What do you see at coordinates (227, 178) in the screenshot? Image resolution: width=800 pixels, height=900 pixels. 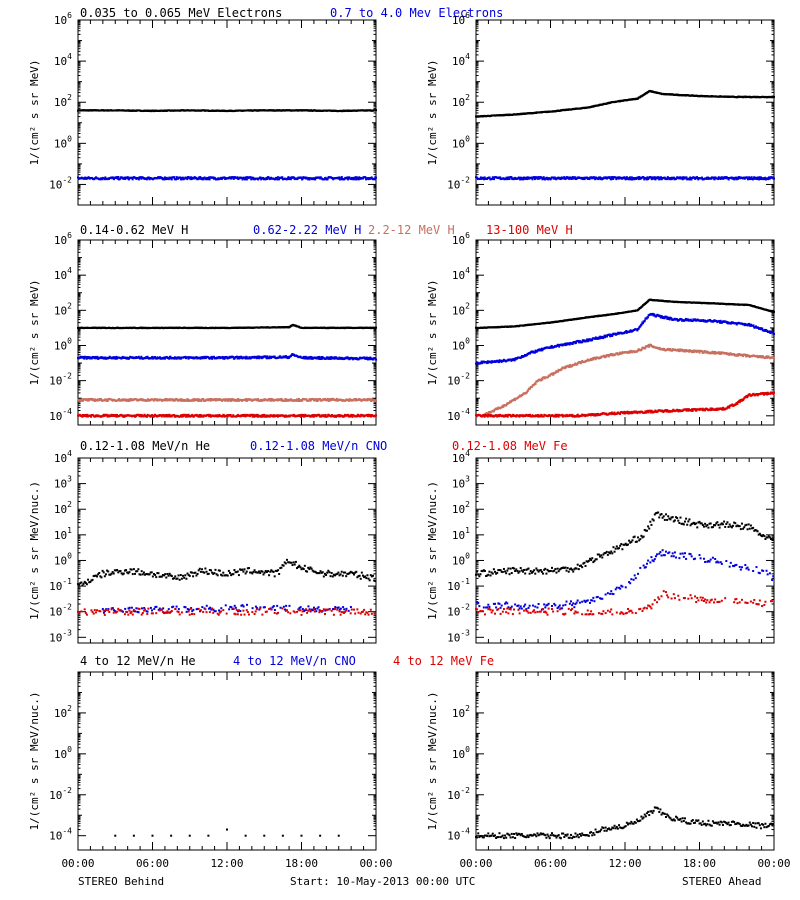 I see `series-blue` at bounding box center [227, 178].